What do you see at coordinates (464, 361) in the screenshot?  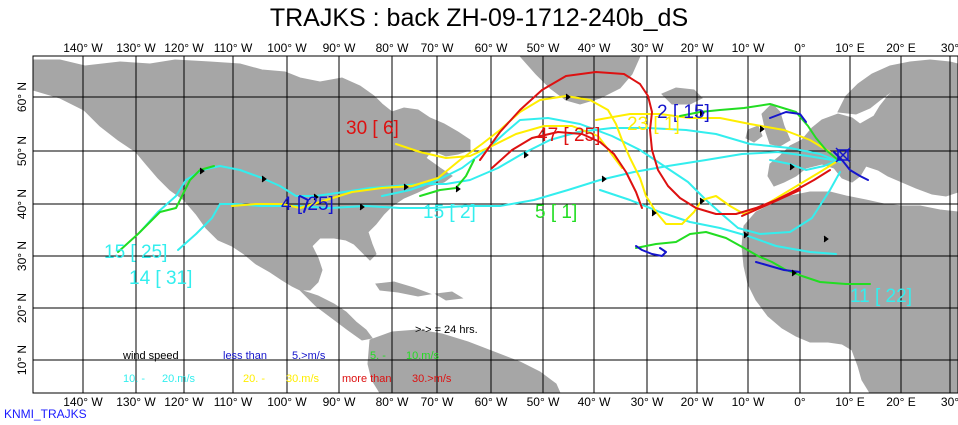 I see `land-south-america` at bounding box center [464, 361].